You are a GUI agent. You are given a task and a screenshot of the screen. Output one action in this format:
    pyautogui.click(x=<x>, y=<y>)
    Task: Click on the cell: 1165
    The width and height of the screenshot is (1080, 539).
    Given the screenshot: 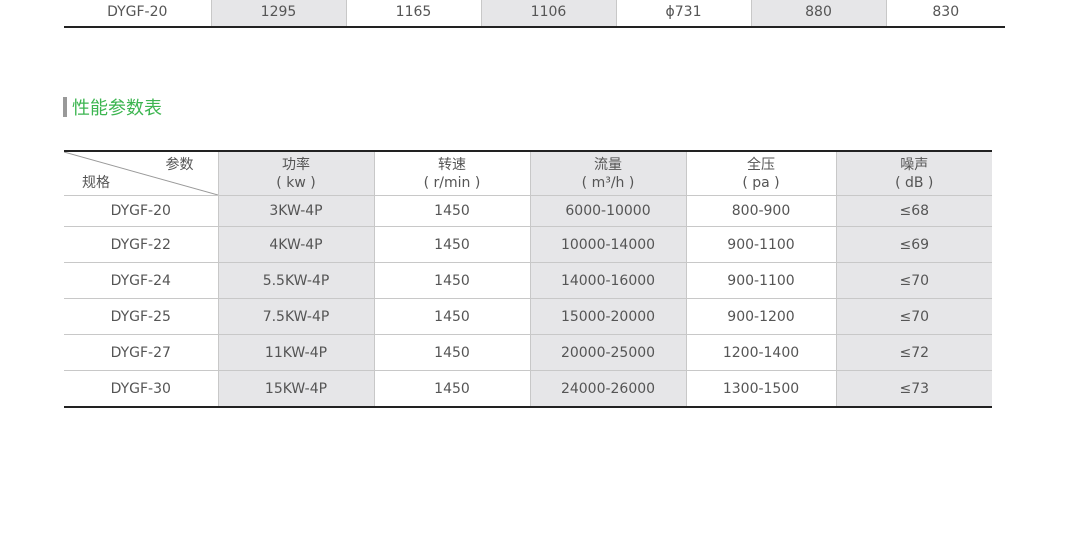 What is the action you would take?
    pyautogui.click(x=413, y=13)
    